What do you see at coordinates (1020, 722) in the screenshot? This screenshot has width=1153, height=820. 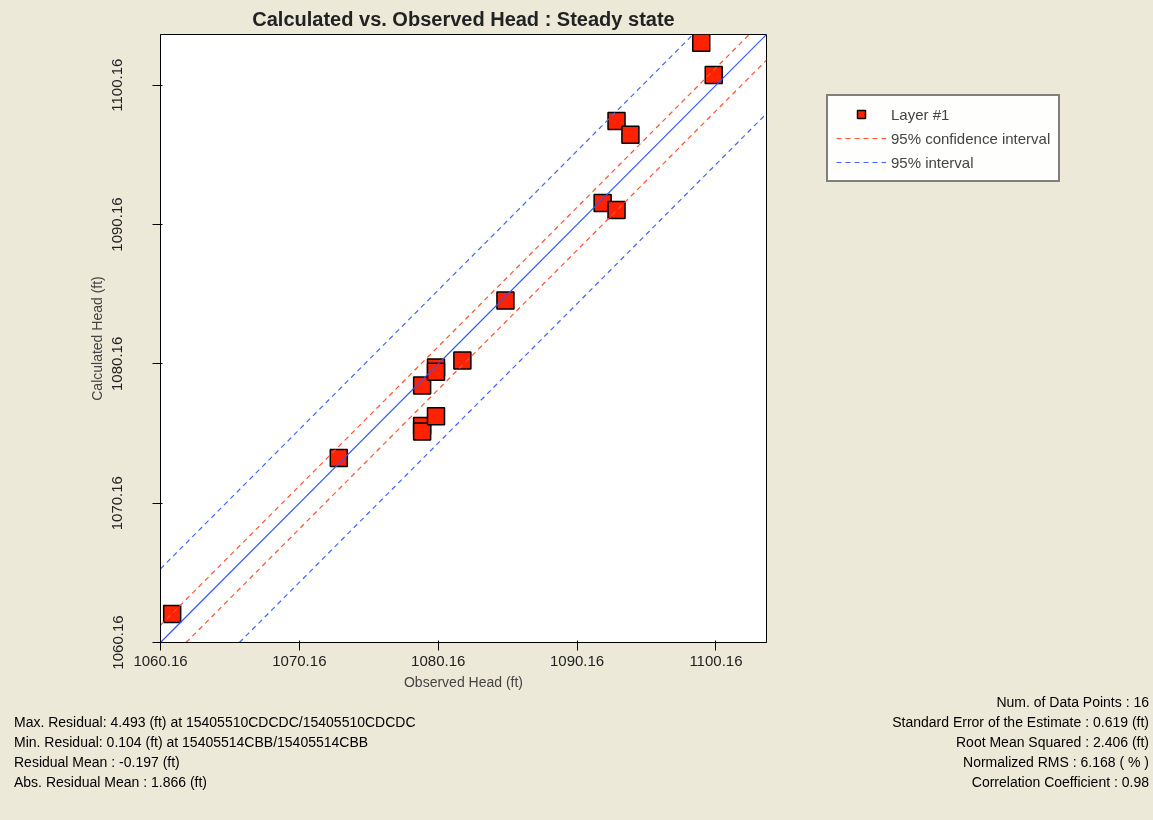 I see `text: Standard Error of the Estimate : 0.619 (ft)` at bounding box center [1020, 722].